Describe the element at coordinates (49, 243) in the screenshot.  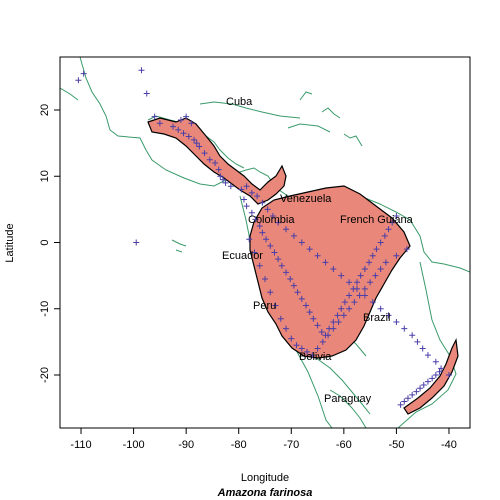
I see `y-axis: 20 10 0 -10 -20` at that location.